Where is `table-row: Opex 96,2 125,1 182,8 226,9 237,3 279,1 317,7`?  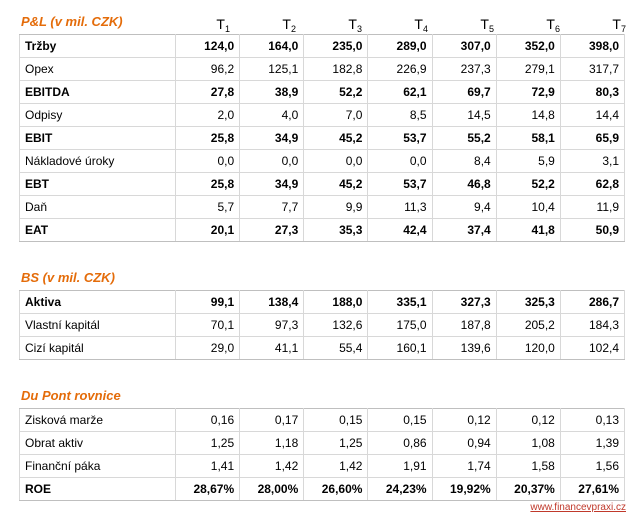 table-row: Opex 96,2 125,1 182,8 226,9 237,3 279,1 317,7 is located at coordinates (322, 69).